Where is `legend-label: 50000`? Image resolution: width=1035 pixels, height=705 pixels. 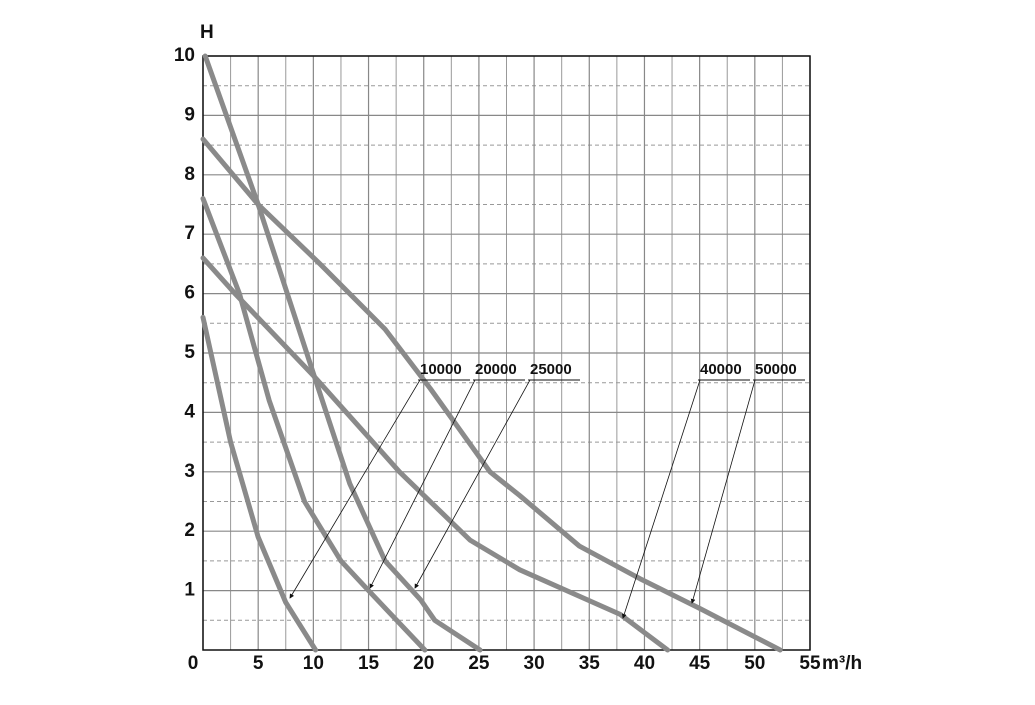
legend-label: 50000 is located at coordinates (776, 369).